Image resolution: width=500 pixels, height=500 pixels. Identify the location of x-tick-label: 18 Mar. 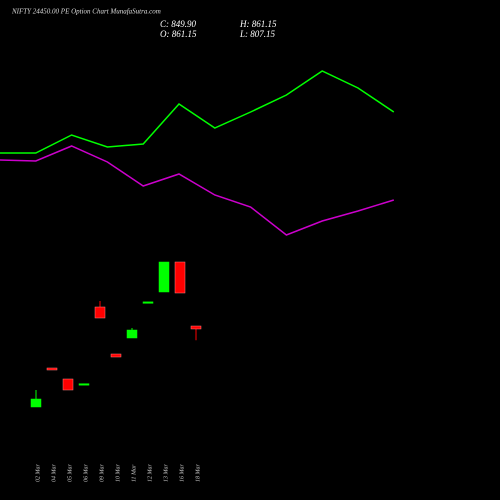
(198, 473).